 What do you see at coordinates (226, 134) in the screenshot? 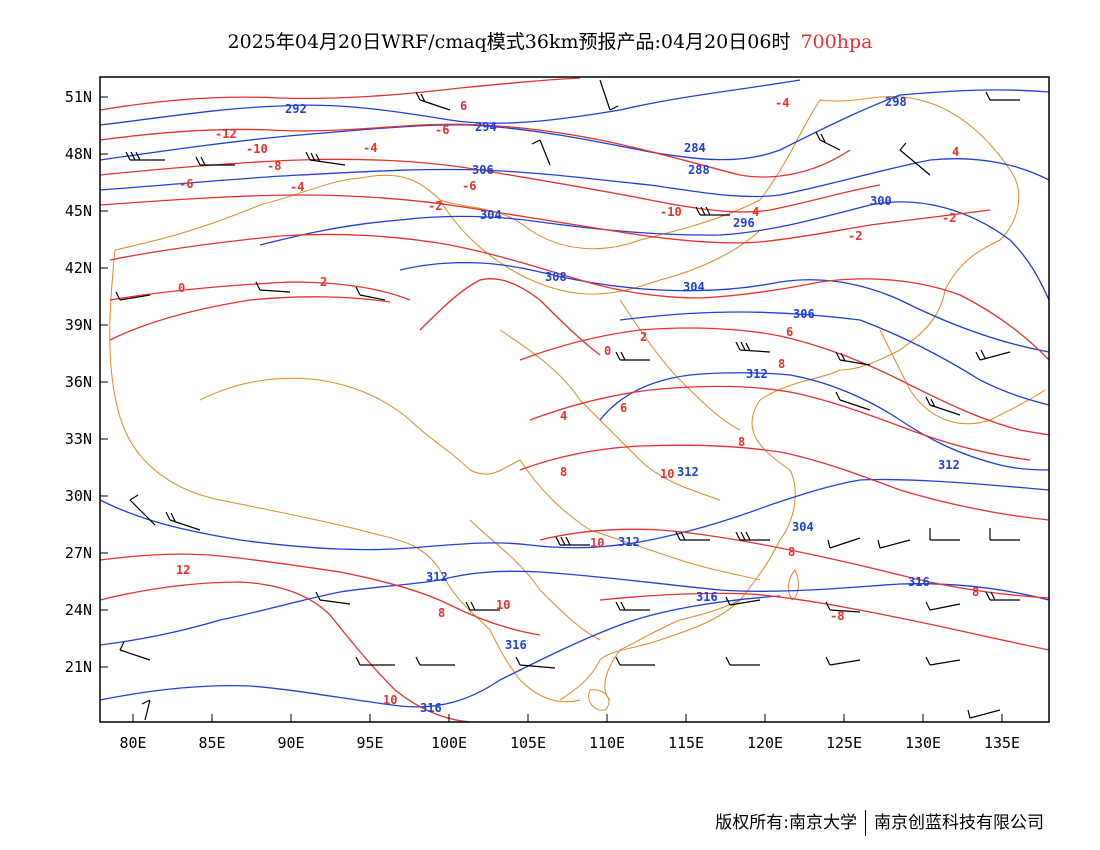
I see `temperature-label: -12` at bounding box center [226, 134].